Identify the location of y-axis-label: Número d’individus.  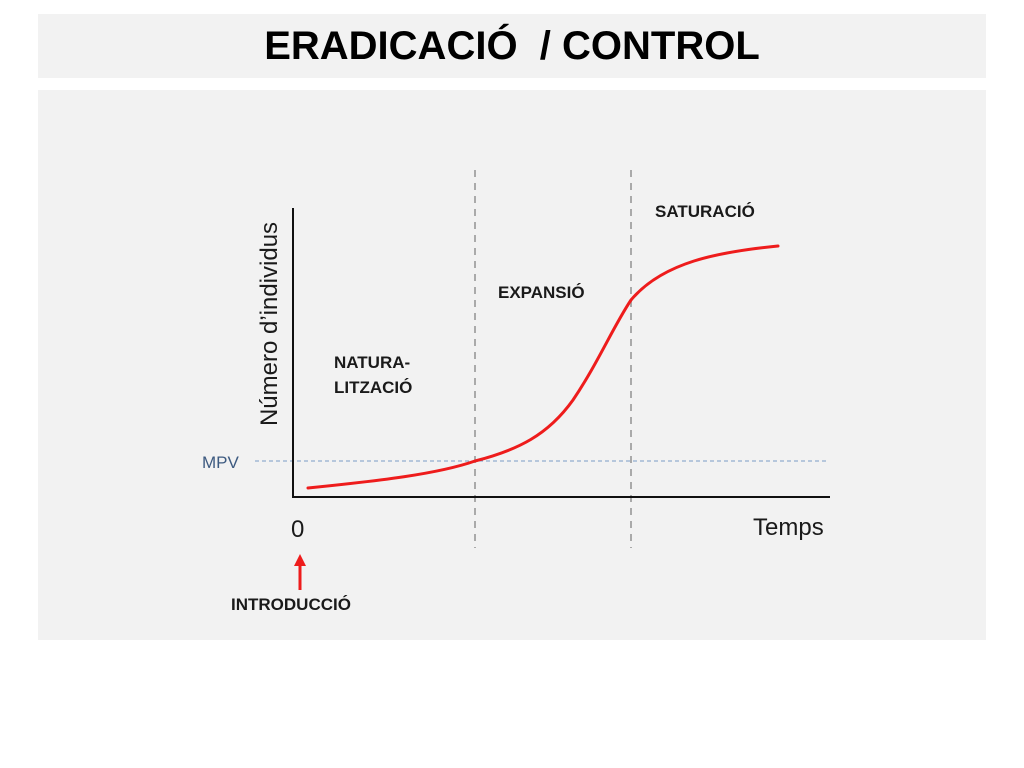
(269, 324).